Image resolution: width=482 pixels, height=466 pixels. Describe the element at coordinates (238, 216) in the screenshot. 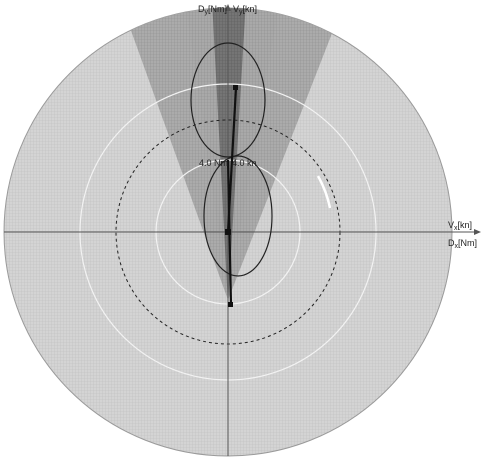

I see `speed-ellipse` at that location.